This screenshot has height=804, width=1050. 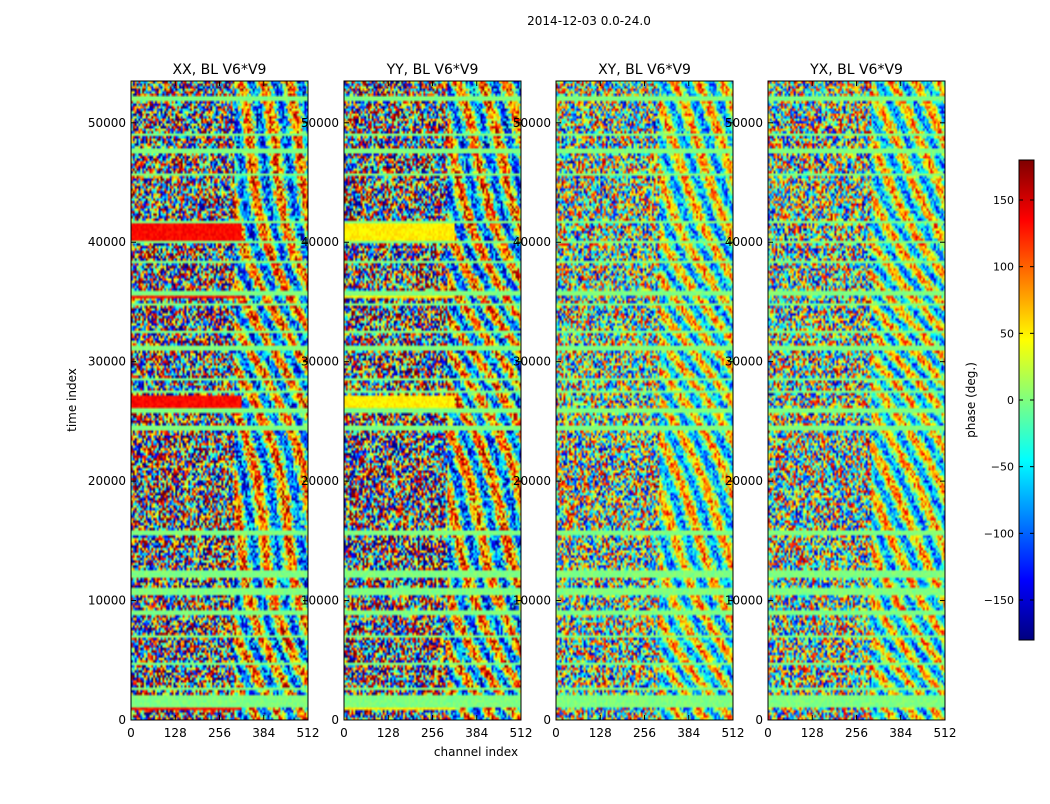 I want to click on colorbar-tick-label: 100, so click(x=1003, y=267).